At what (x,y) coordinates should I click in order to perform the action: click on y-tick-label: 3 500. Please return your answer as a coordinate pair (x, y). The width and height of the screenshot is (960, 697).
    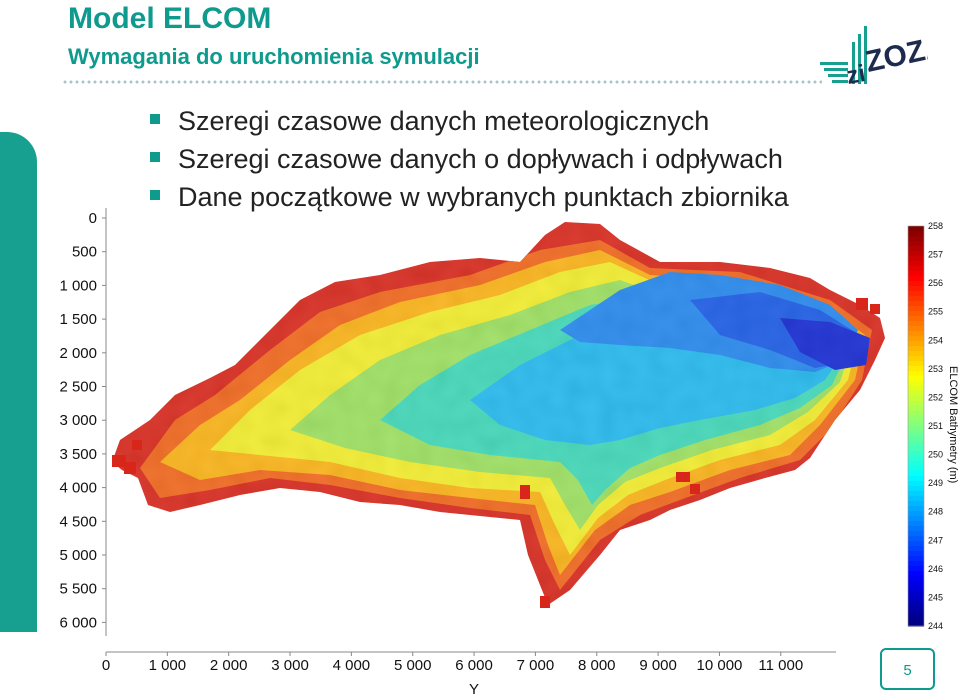
    Looking at the image, I should click on (78, 454).